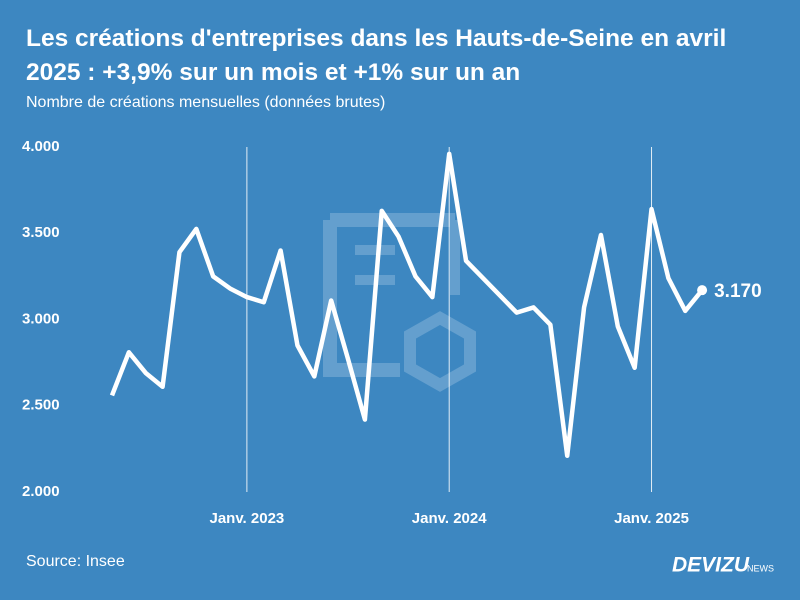 The image size is (800, 600). Describe the element at coordinates (449, 518) in the screenshot. I see `x-tick-label: Janv. 2024` at that location.